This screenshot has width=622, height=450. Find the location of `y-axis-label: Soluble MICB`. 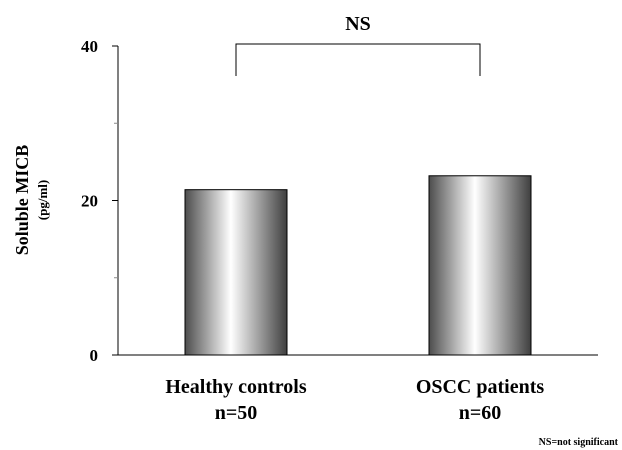

y-axis-label: Soluble MICB is located at coordinates (22, 200).